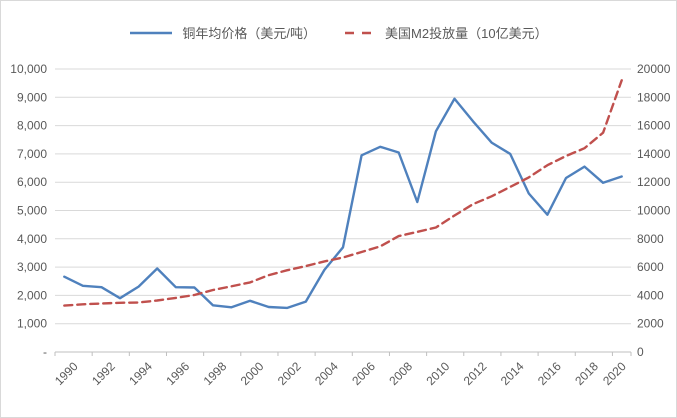  What do you see at coordinates (32, 239) in the screenshot?
I see `y-axis-left-label: 4,000` at bounding box center [32, 239].